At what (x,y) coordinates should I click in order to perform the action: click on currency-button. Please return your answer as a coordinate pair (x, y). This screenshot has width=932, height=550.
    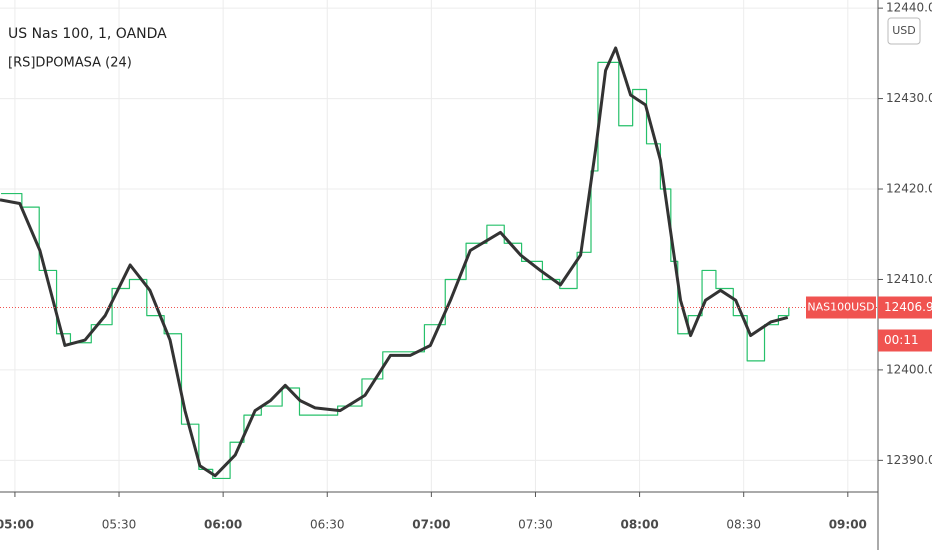
    Looking at the image, I should click on (904, 31).